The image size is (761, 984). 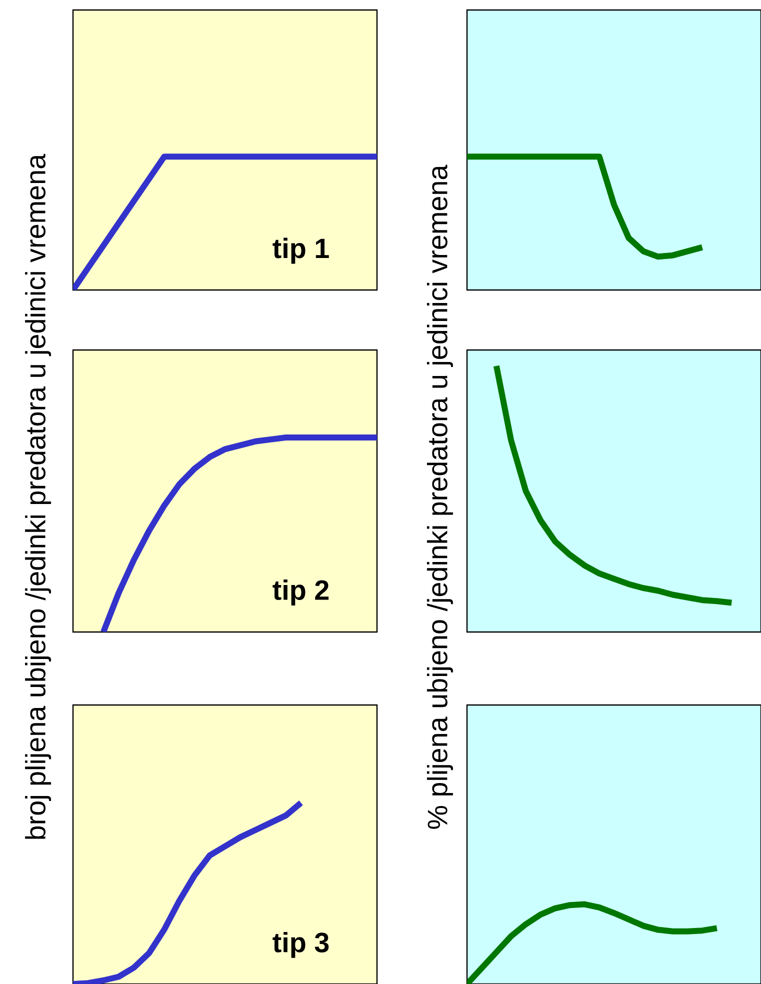 What do you see at coordinates (439, 496) in the screenshot?
I see `y-axis-title: % plijena ubijeno /jedinki predatora u jedinici vremena` at bounding box center [439, 496].